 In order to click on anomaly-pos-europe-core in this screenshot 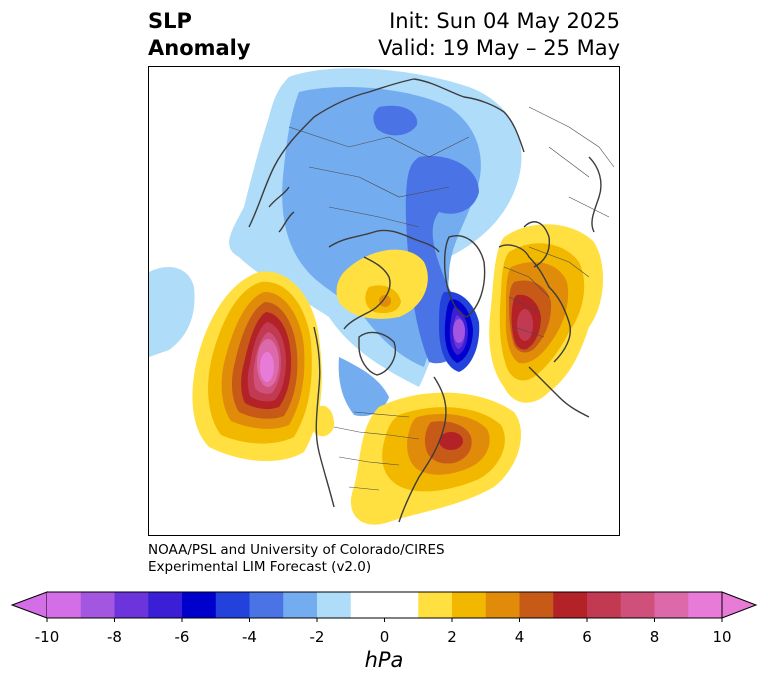, I will do `click(525, 325)`.